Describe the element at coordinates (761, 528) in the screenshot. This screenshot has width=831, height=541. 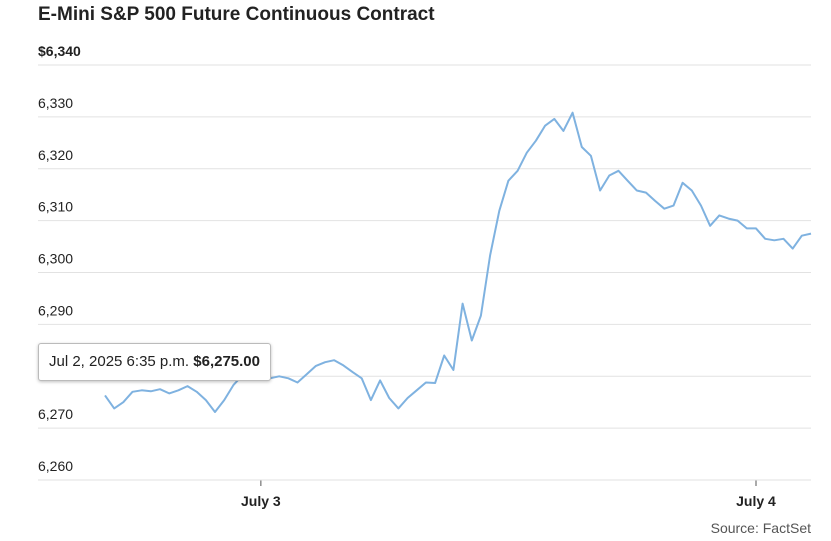
I see `source: Source: FactSet` at that location.